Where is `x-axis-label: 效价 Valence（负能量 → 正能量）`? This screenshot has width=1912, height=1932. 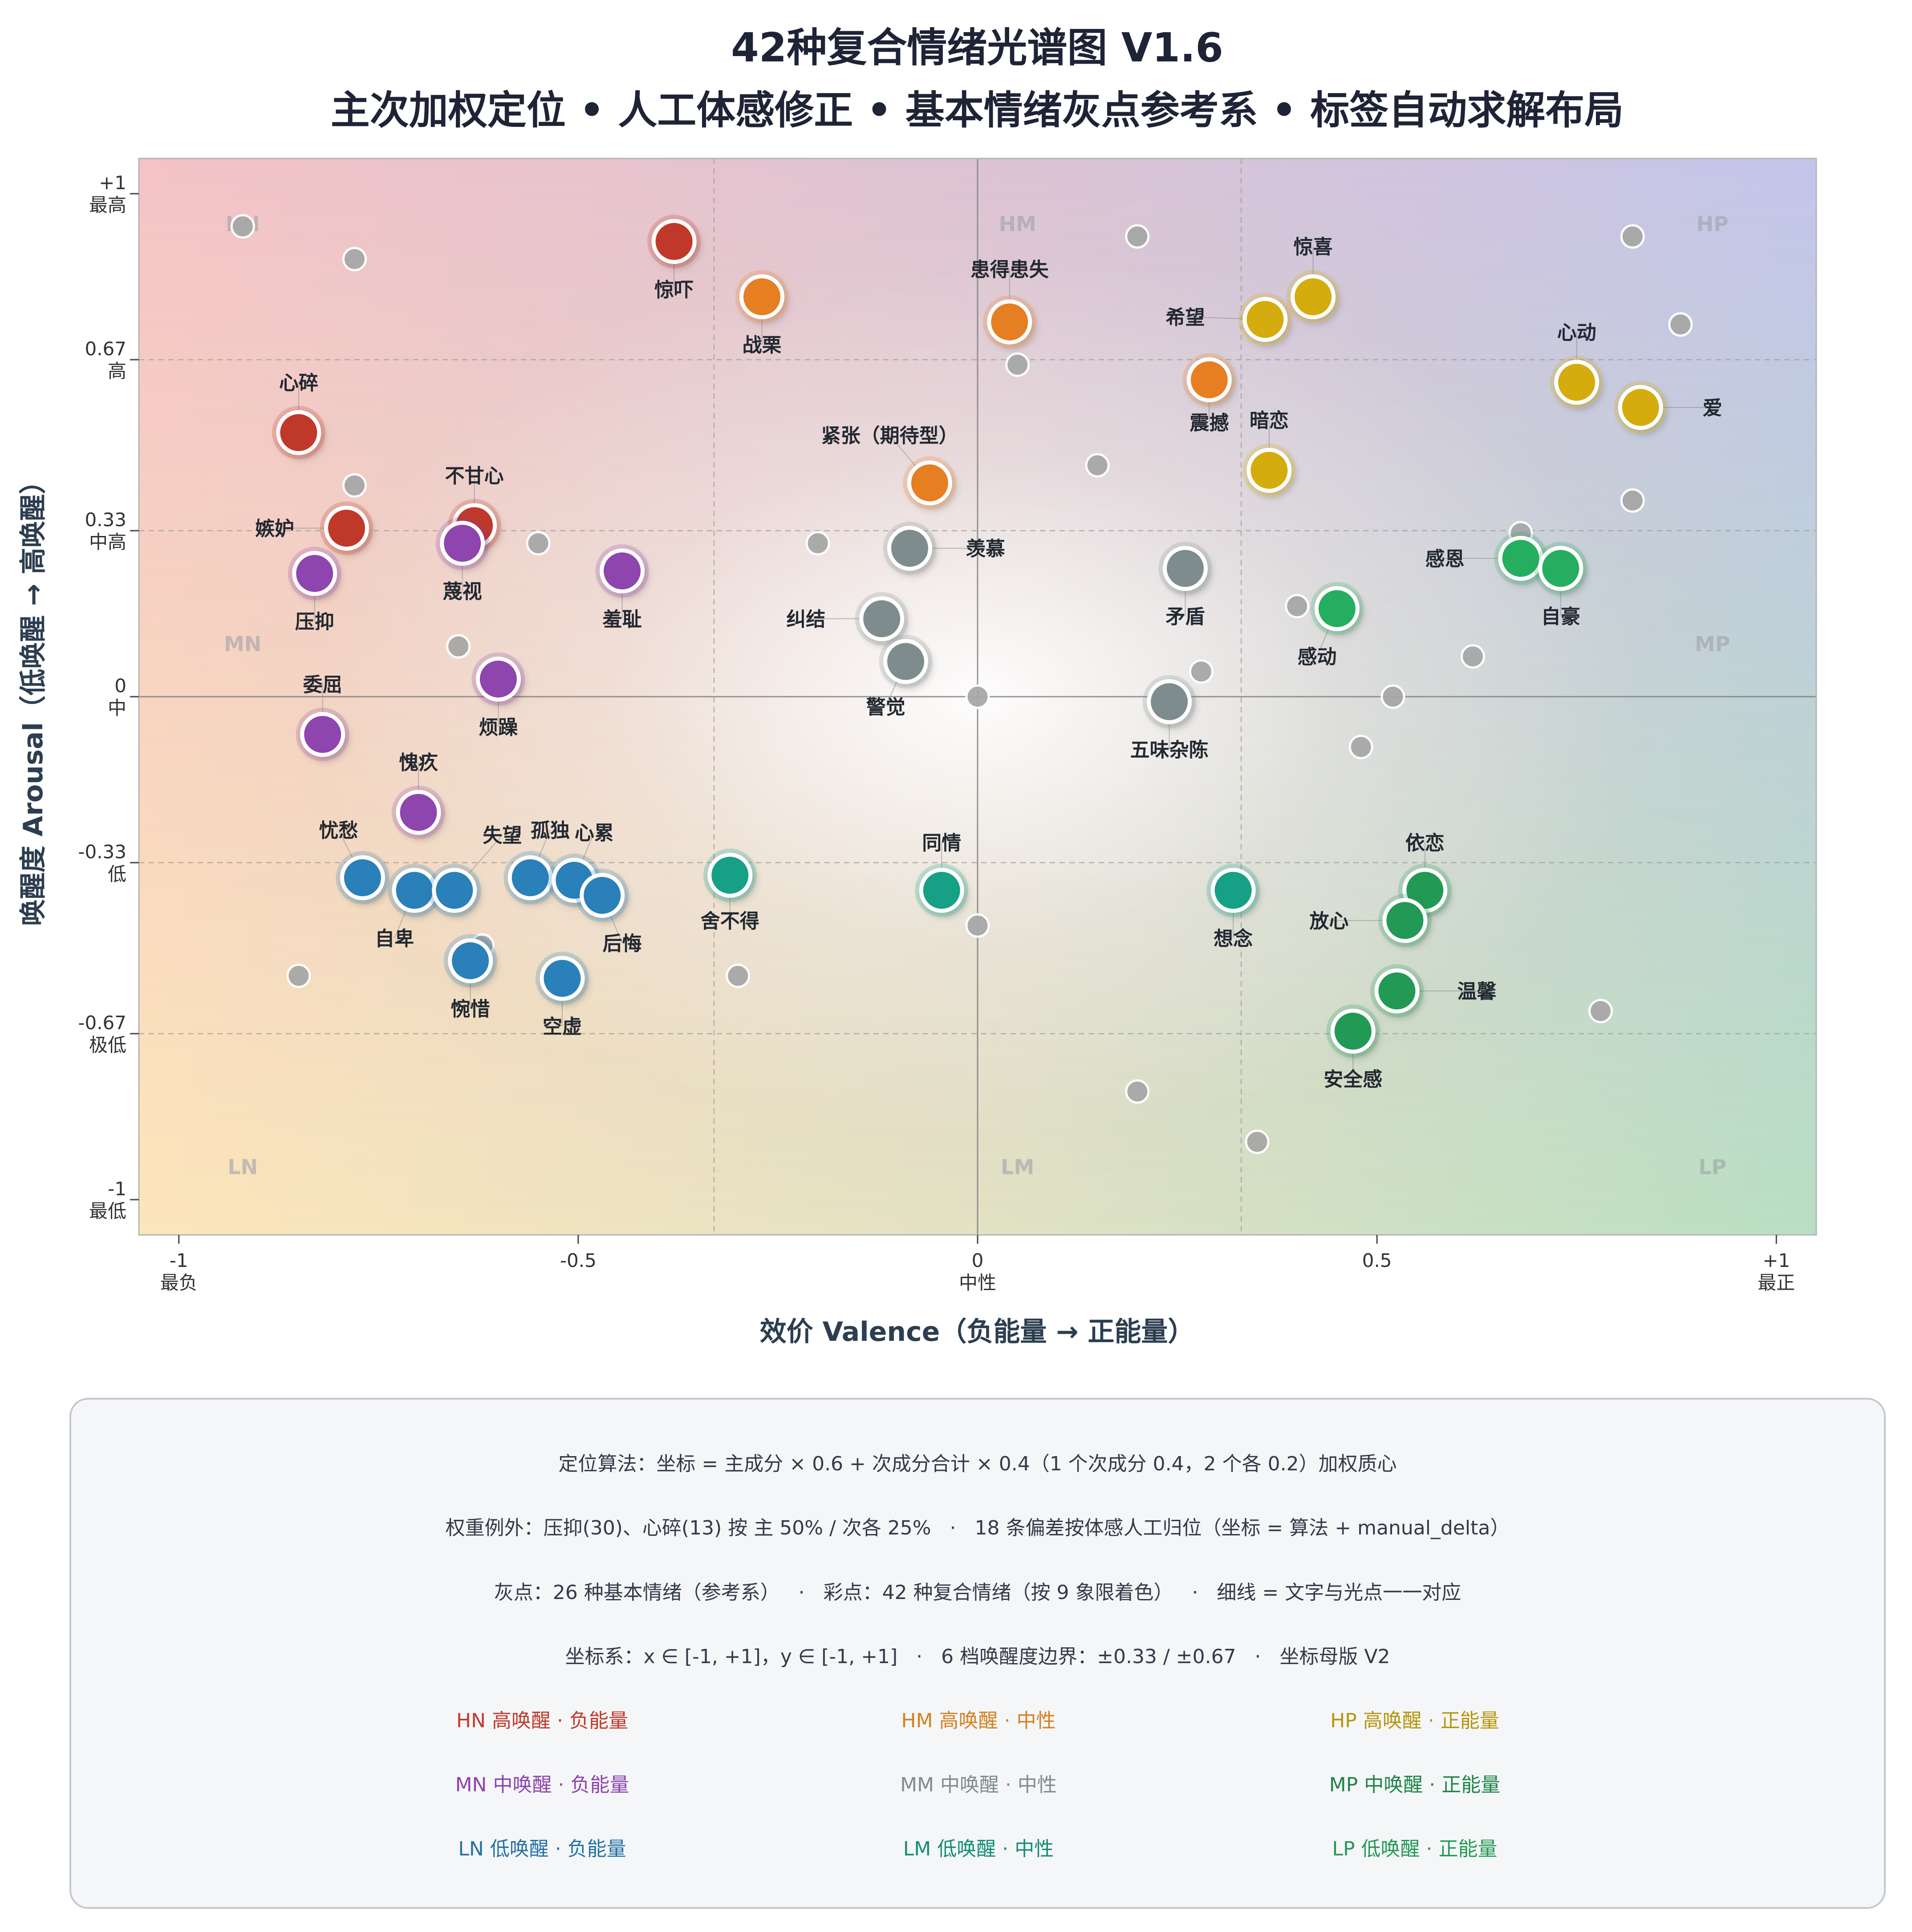 x-axis-label: 效价 Valence（负能量 → 正能量） is located at coordinates (978, 1332).